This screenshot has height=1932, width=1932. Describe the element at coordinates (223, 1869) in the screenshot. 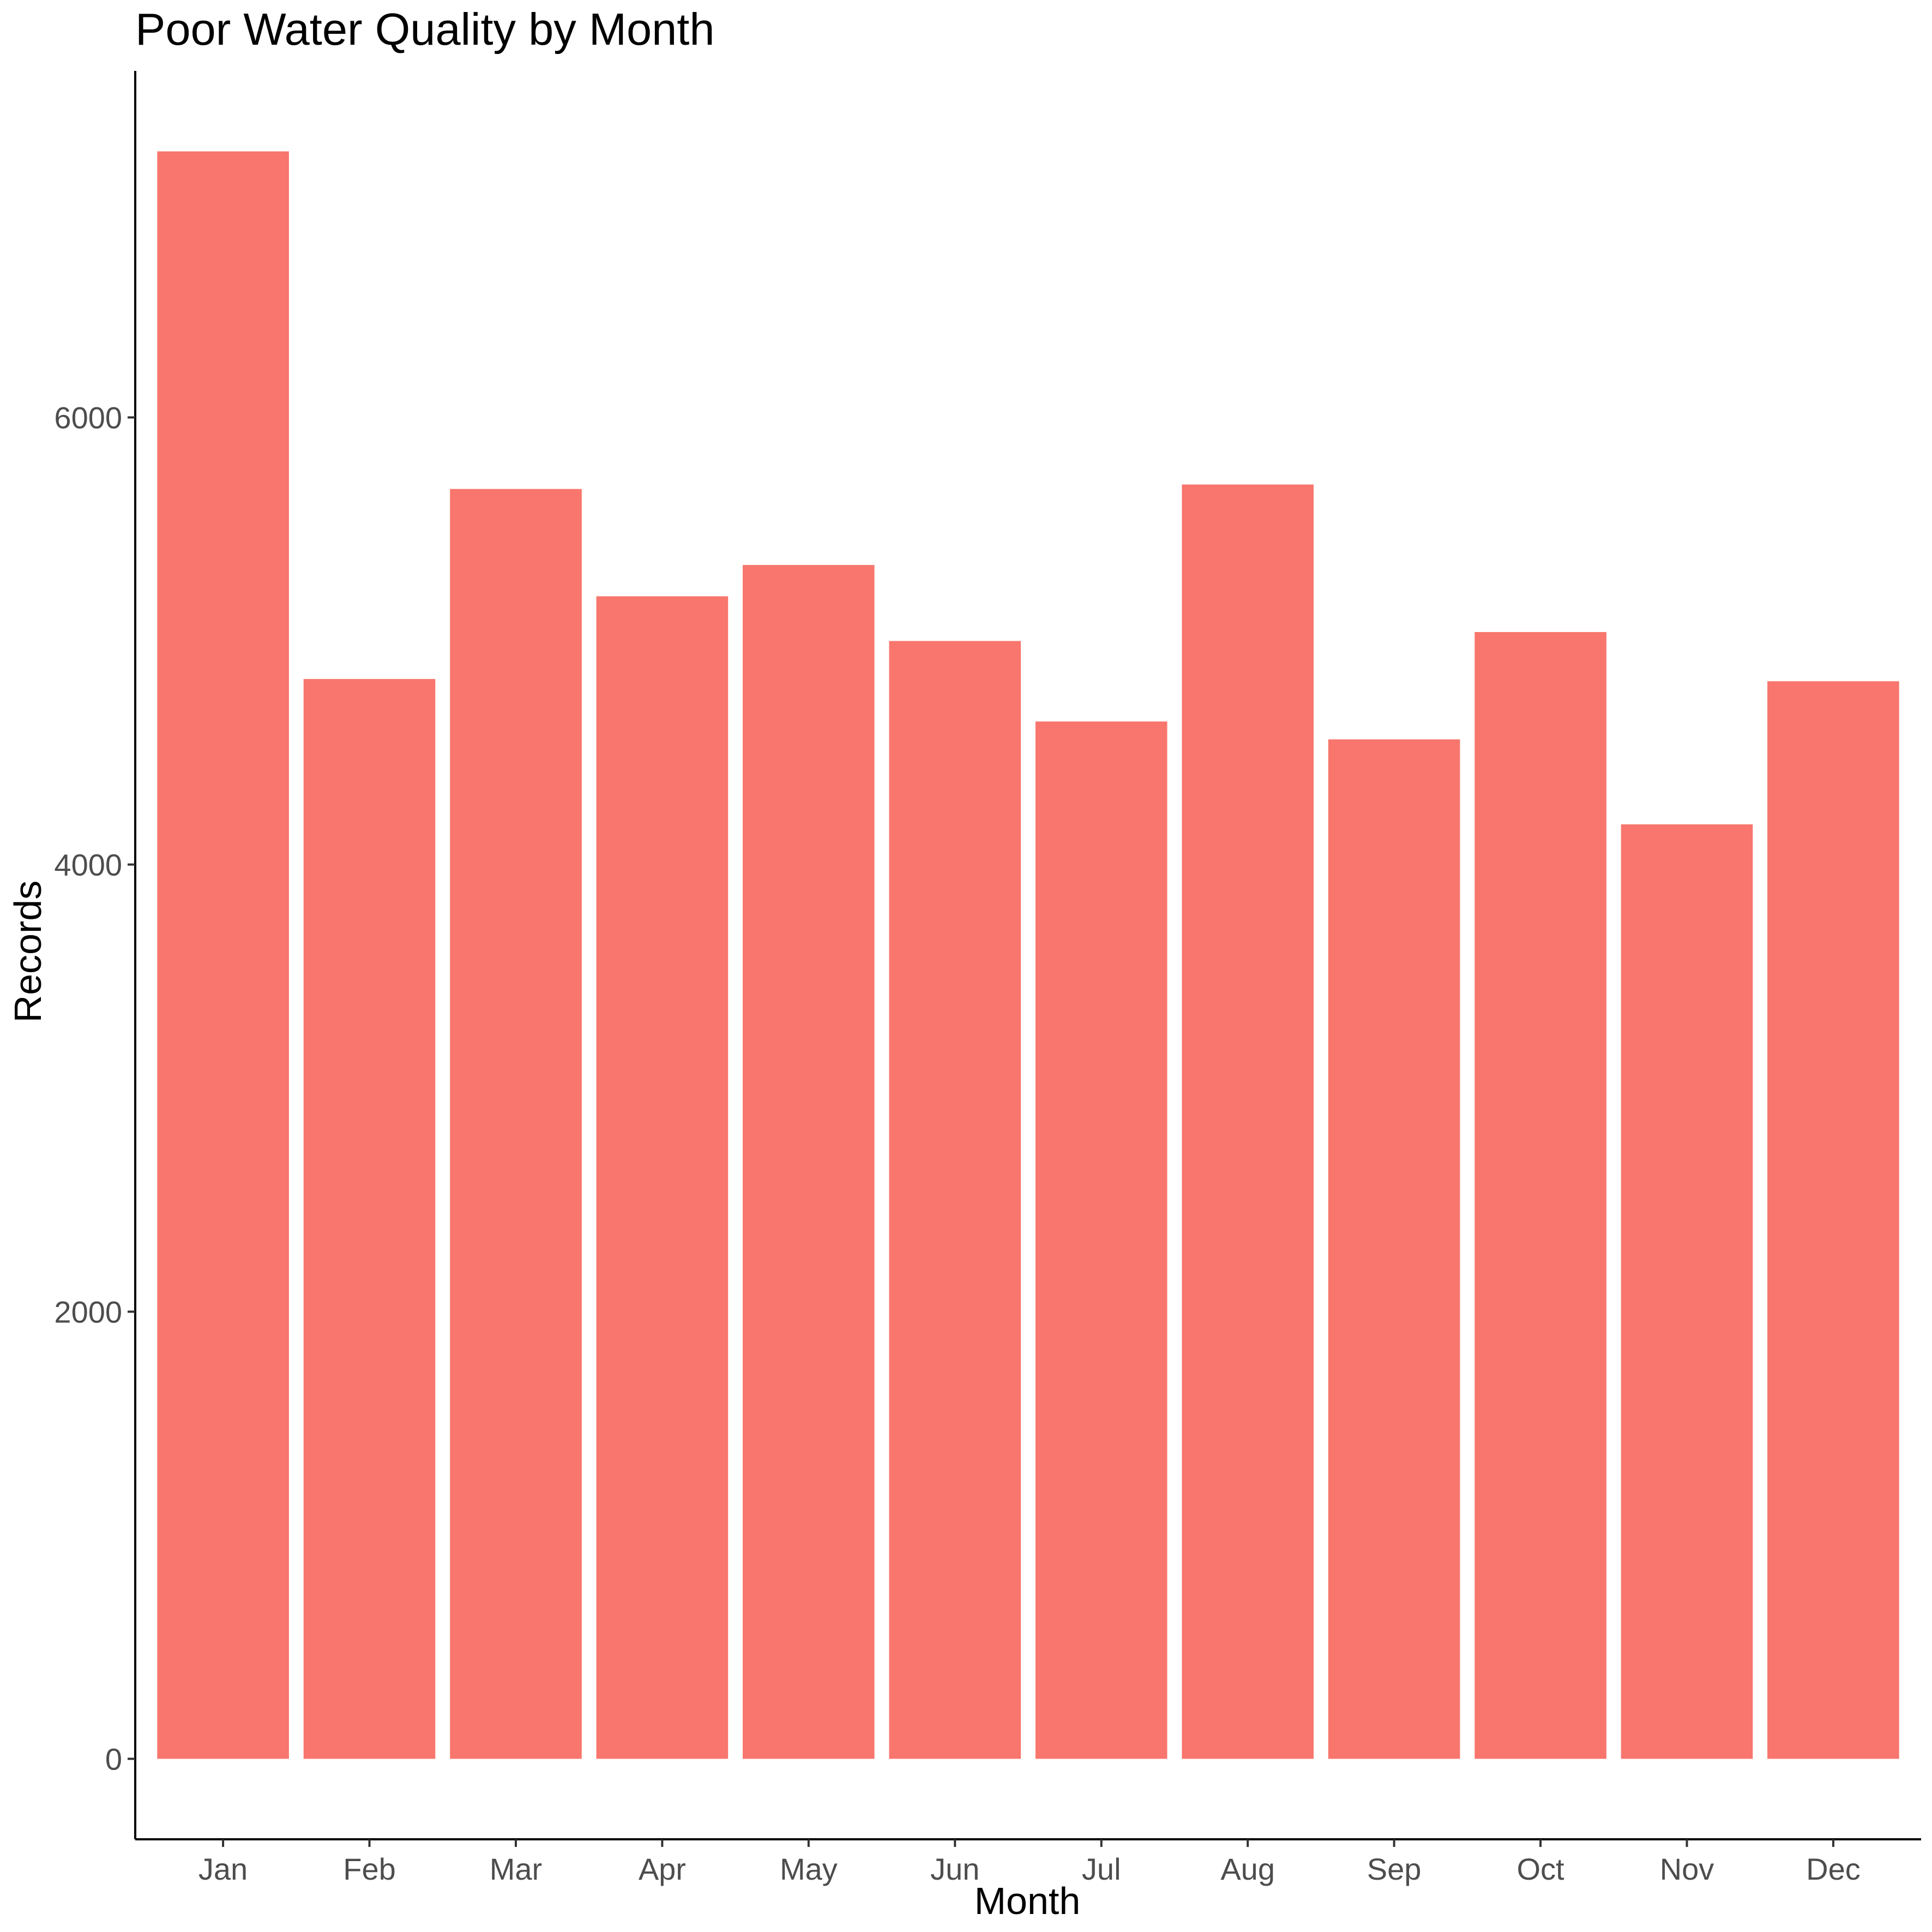

I see `x-tick-label: Jan` at that location.